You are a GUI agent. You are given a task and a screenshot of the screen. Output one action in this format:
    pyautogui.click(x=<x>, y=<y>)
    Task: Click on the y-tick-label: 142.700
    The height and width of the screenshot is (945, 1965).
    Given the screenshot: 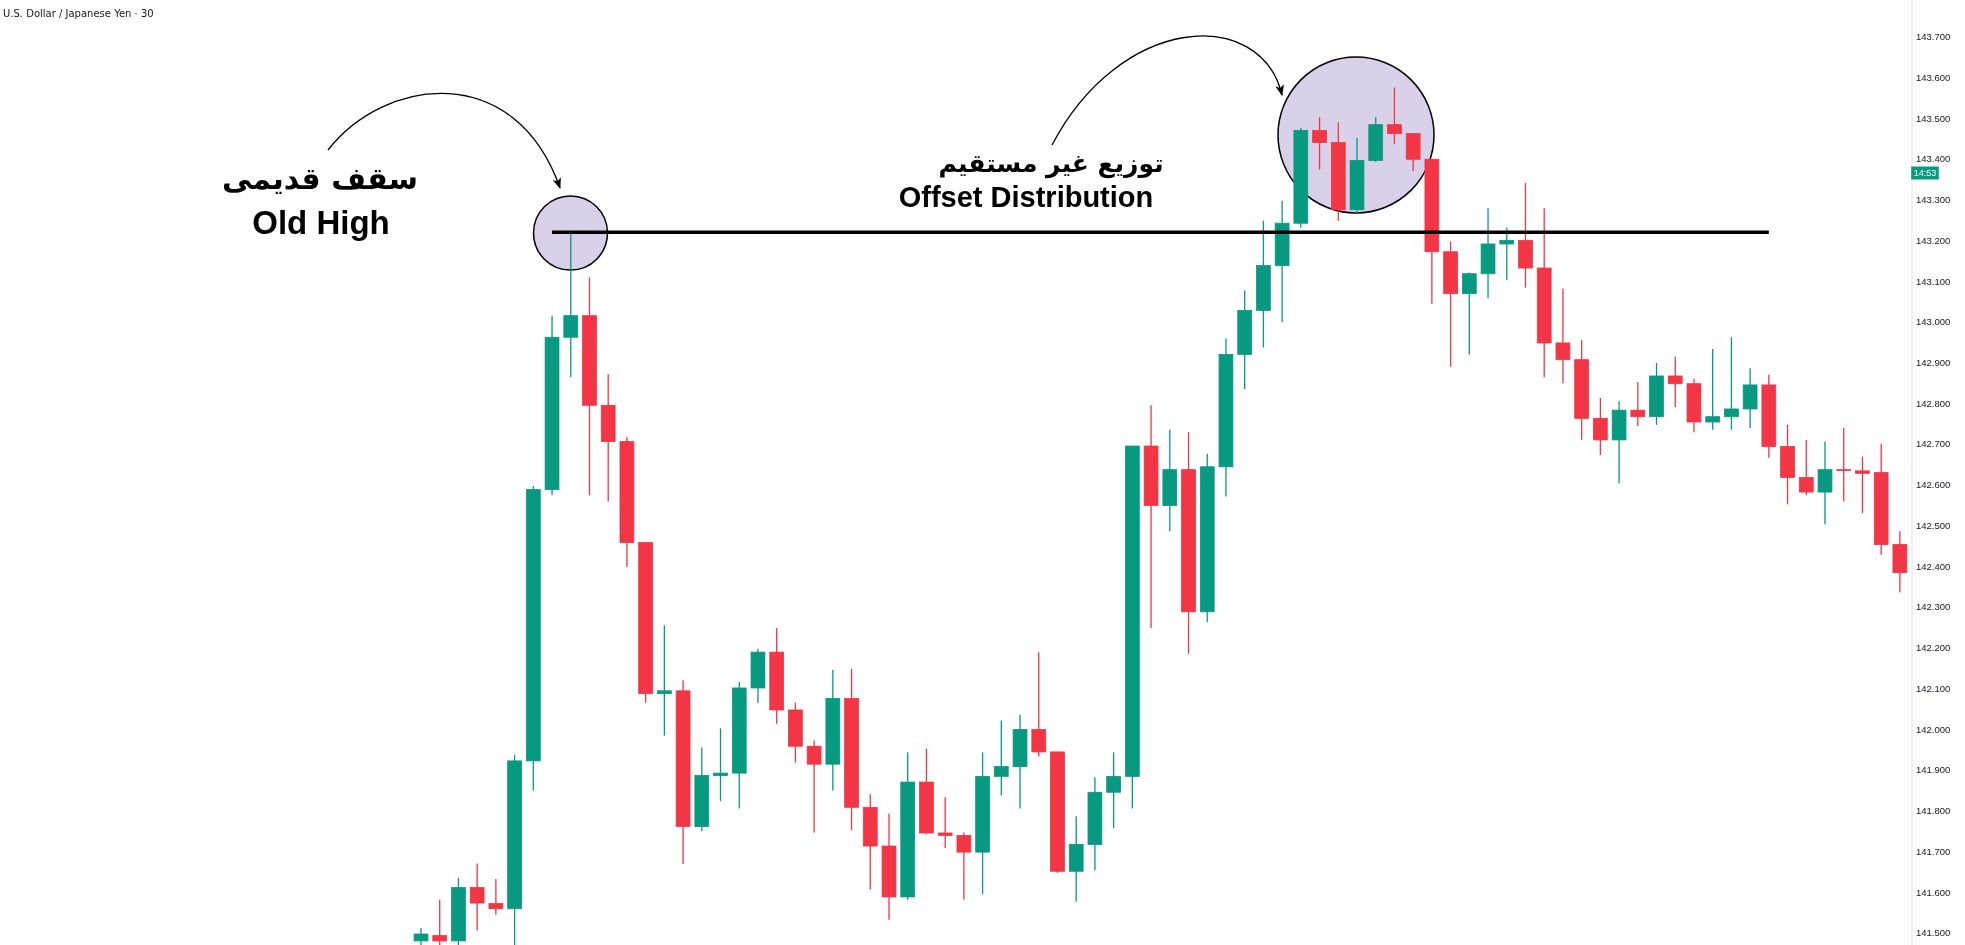 What is the action you would take?
    pyautogui.click(x=1933, y=444)
    